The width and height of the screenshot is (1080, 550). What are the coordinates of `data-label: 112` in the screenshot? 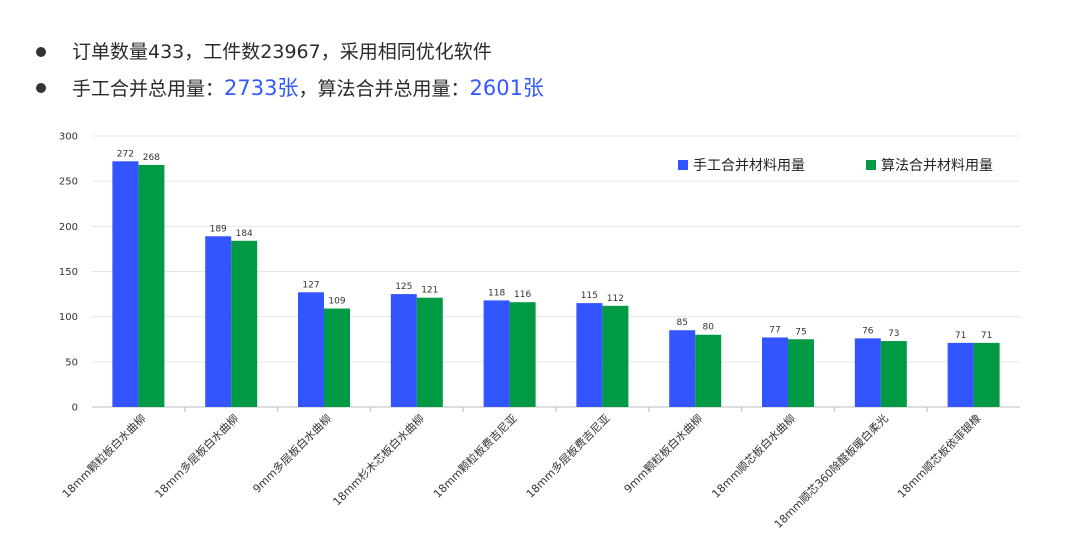 It's located at (615, 299).